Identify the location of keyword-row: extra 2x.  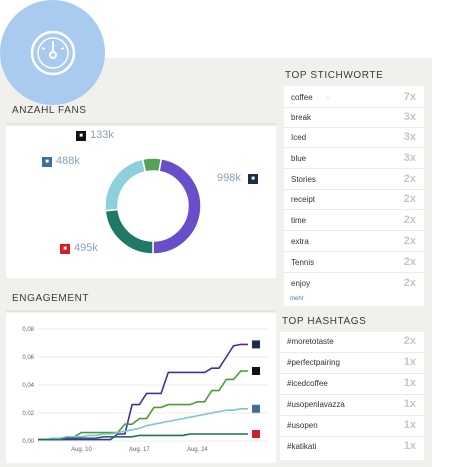
(354, 242).